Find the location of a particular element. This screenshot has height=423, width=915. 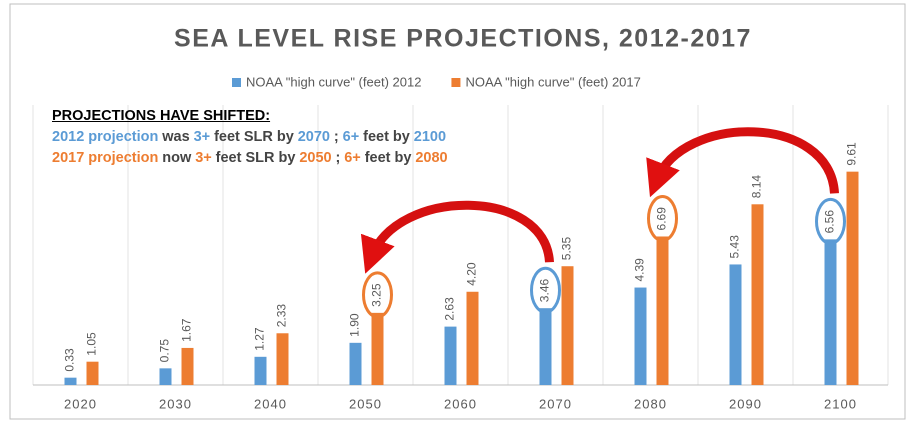

legend-label: NOAA "high curve" (feet) 2012 is located at coordinates (333, 81).